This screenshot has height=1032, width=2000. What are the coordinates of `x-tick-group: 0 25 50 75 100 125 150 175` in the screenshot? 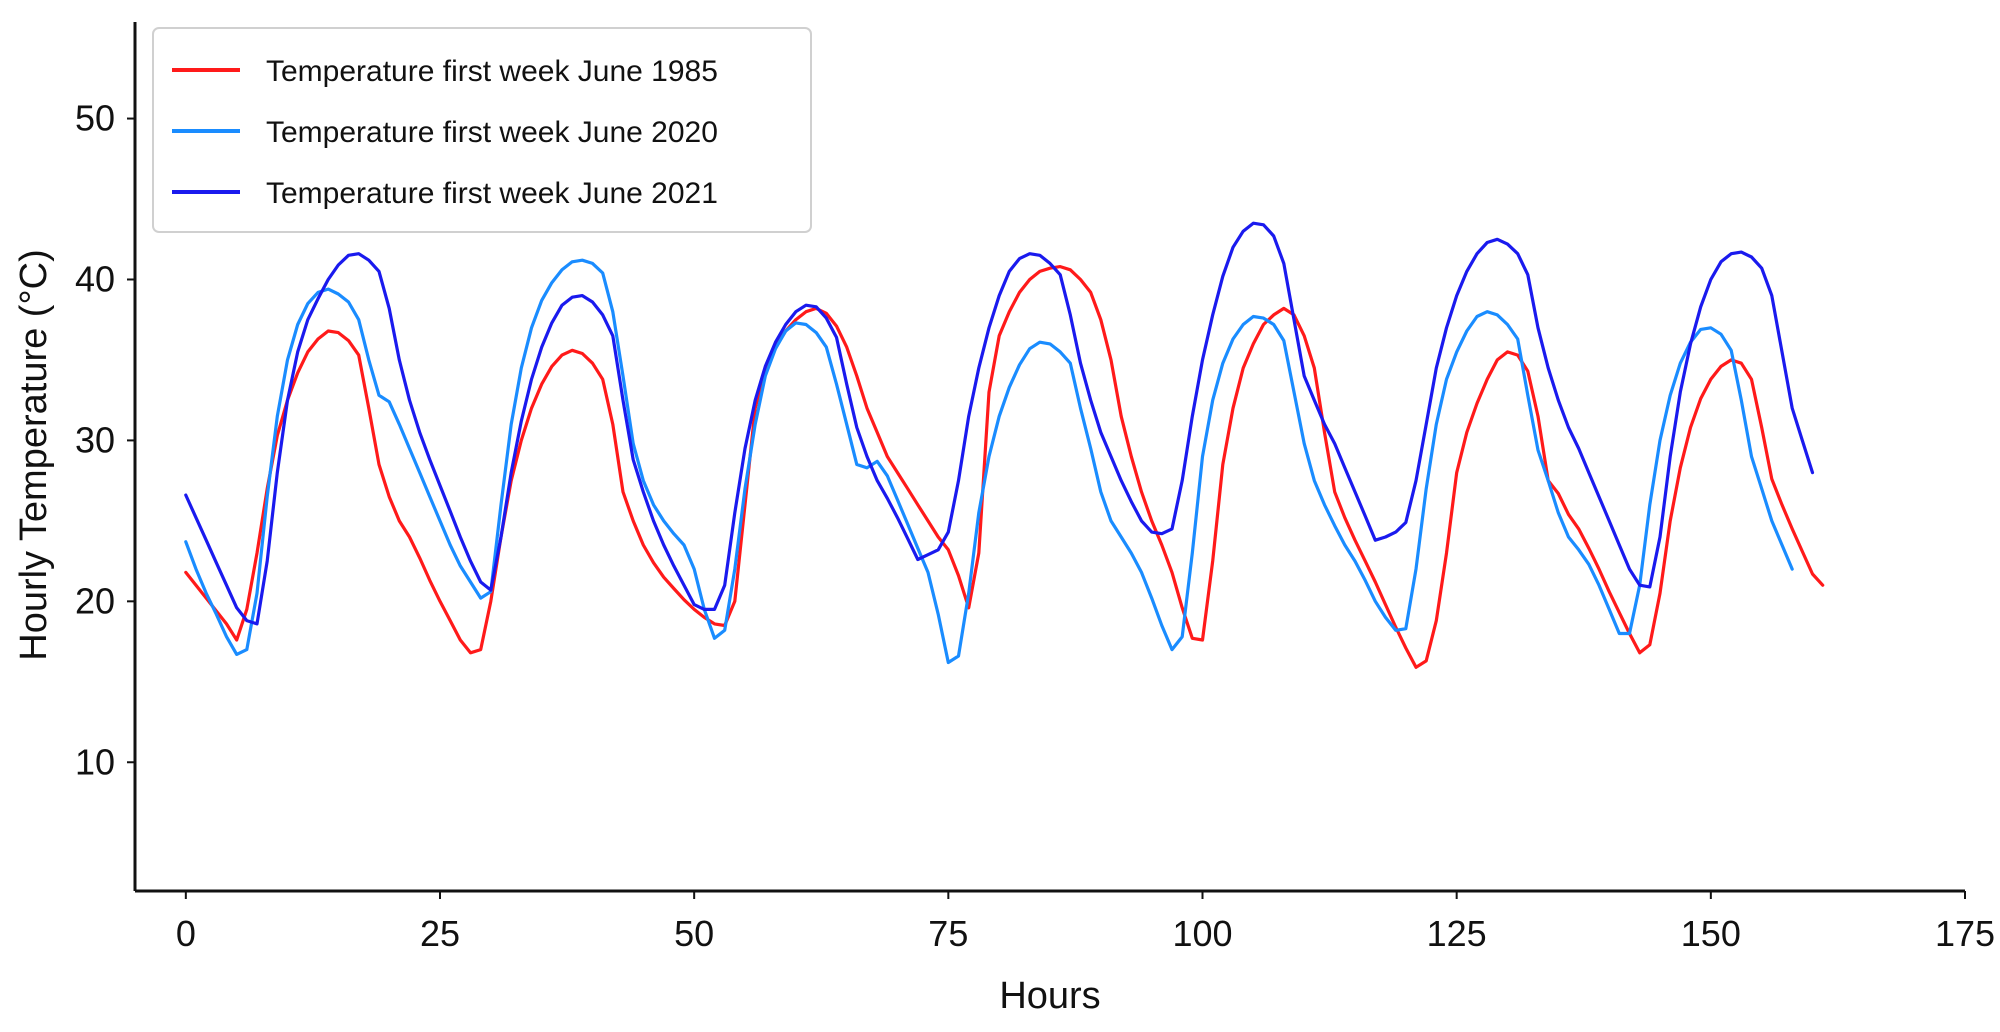 It's located at (1085, 922).